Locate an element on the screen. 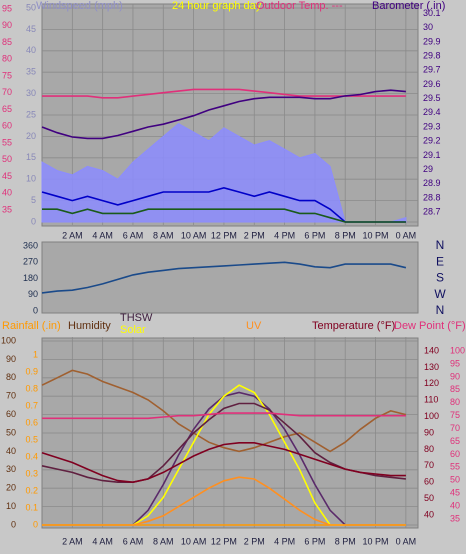 The image size is (466, 554). middle-panel is located at coordinates (230, 277).